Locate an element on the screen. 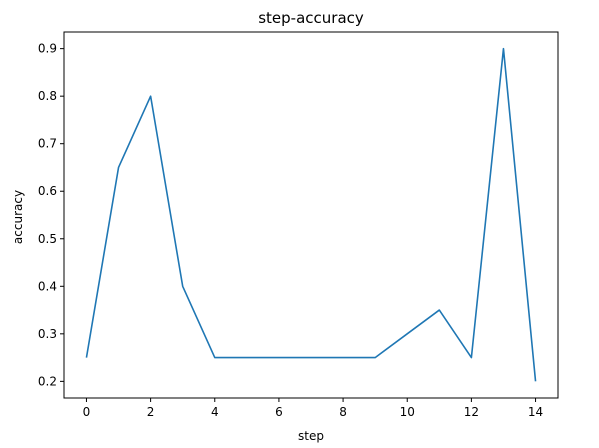  y-tick-label: 0.3 is located at coordinates (47, 334).